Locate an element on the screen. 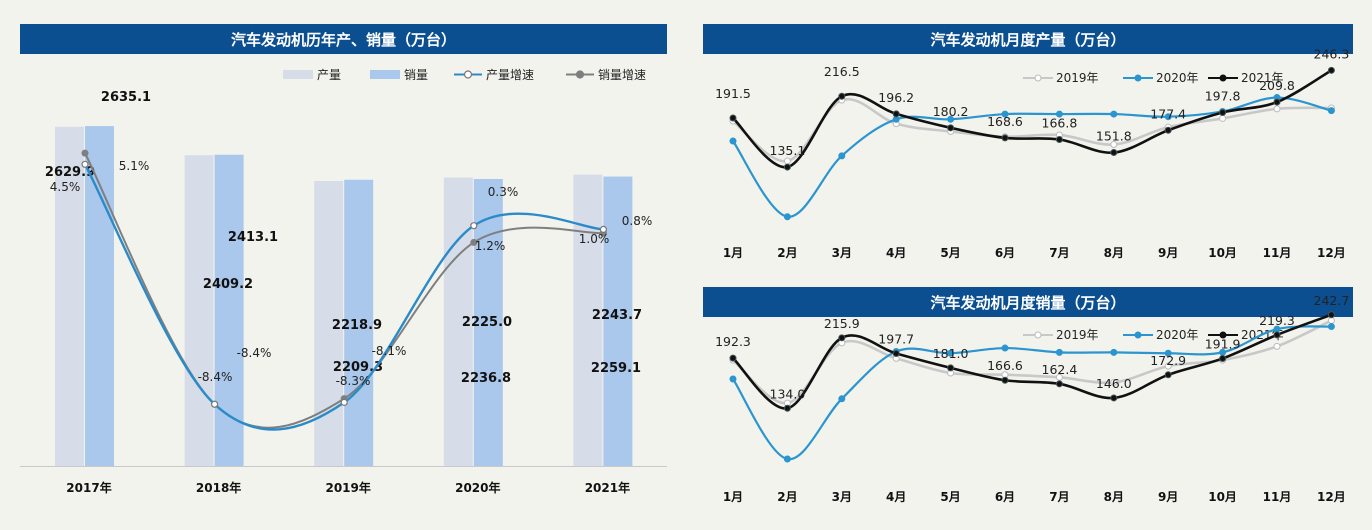 This screenshot has height=530, width=1372. x-tick-label-4: 5月 is located at coordinates (950, 497).